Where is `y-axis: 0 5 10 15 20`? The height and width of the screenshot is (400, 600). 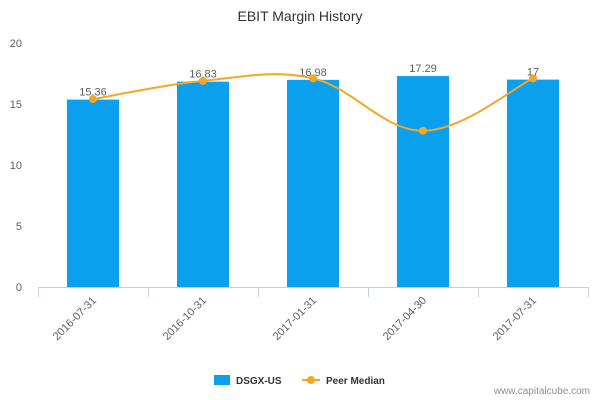
y-axis: 0 5 10 15 20 is located at coordinates (16, 166).